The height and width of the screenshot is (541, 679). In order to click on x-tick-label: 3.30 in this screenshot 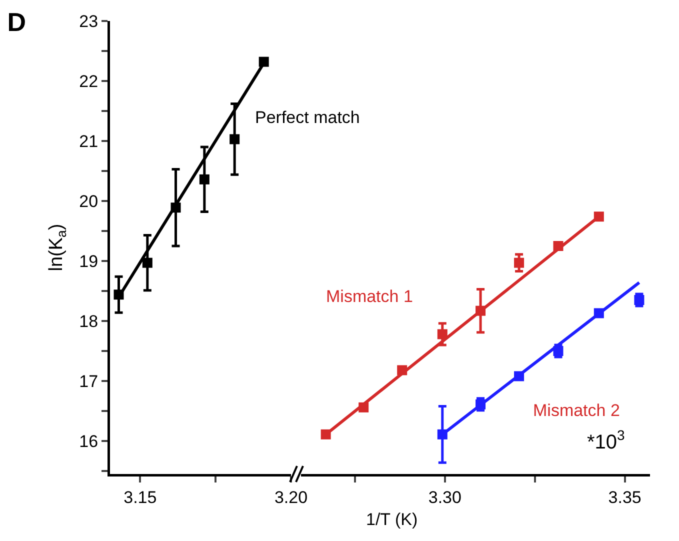, I will do `click(445, 497)`.